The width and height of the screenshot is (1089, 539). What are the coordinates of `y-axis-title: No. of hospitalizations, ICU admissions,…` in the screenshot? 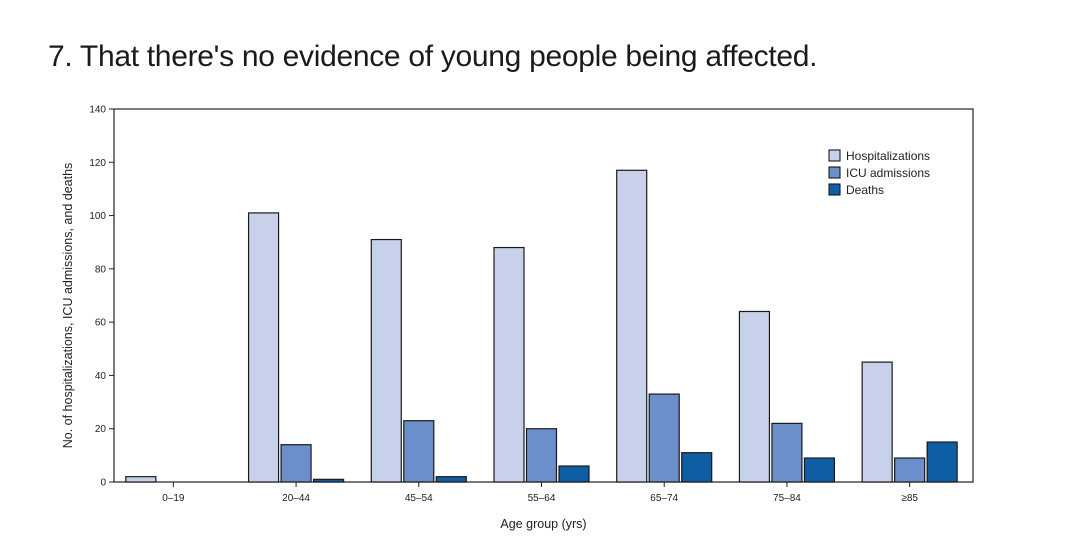 It's located at (68, 306).